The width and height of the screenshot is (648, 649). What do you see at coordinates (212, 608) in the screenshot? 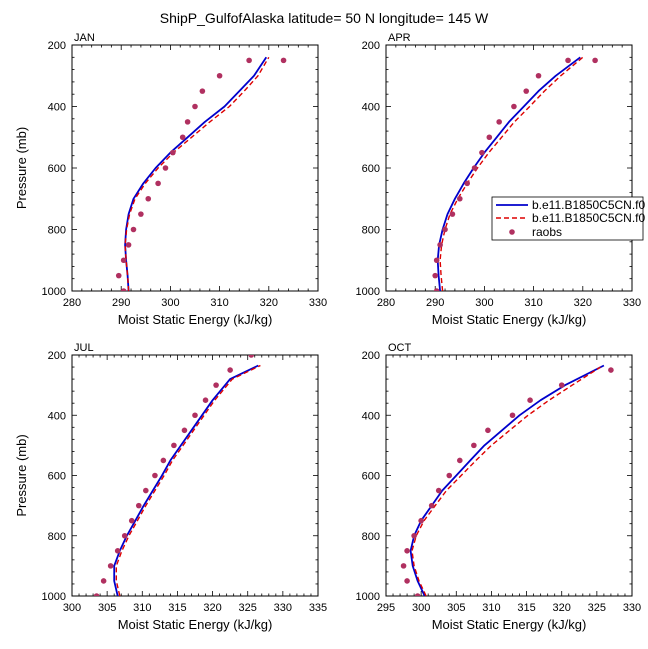
I see `jul-x-tick-label: 320` at bounding box center [212, 608].